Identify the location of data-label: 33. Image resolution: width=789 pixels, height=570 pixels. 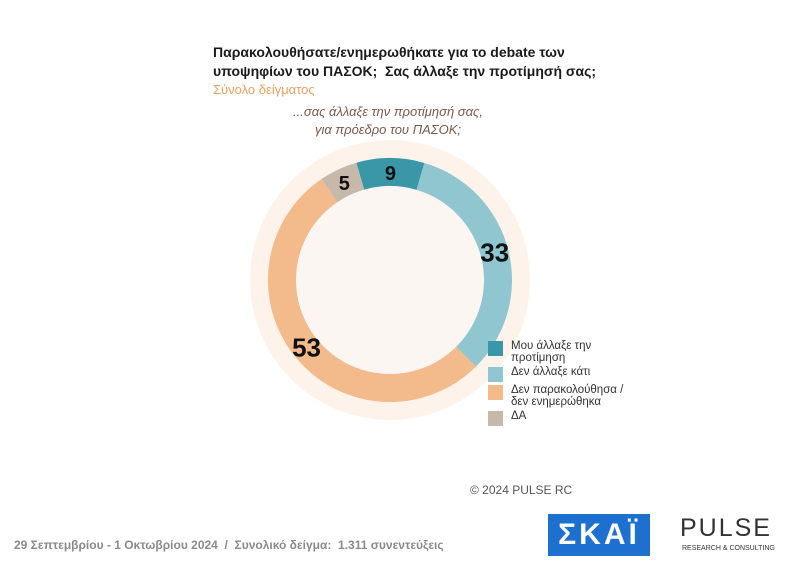
(494, 253).